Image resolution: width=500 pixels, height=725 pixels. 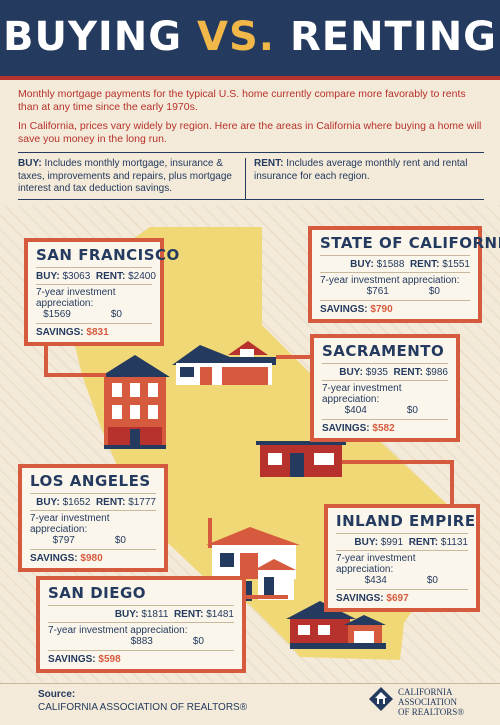 I want to click on investment-values: $883 $0, so click(x=141, y=641).